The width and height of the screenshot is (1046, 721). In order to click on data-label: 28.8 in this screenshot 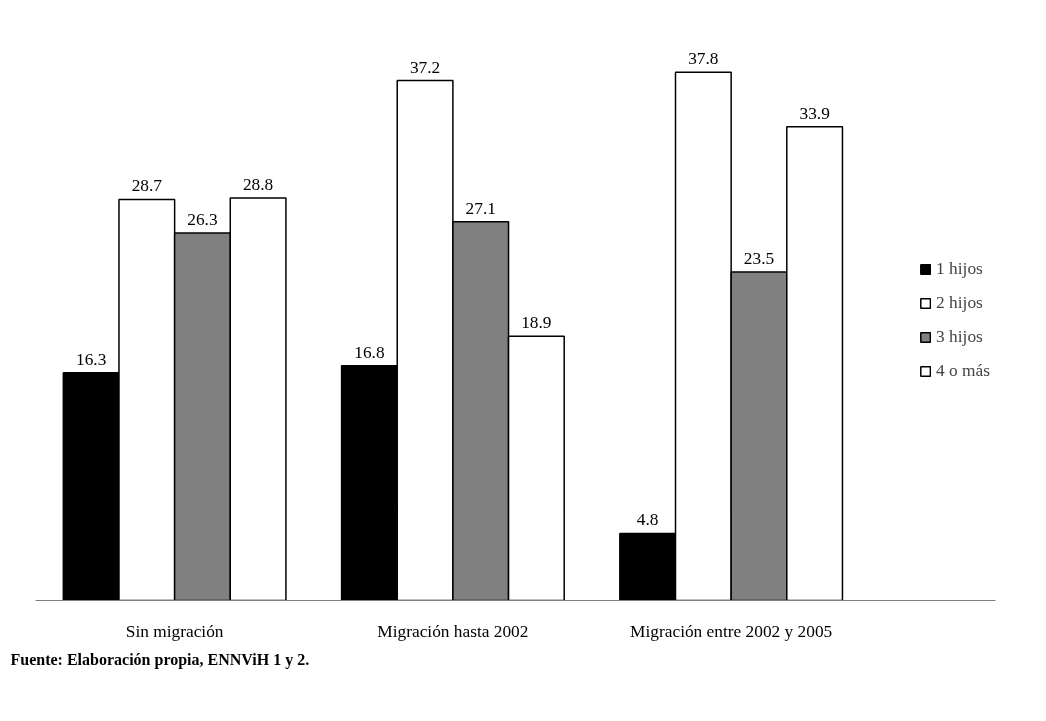, I will do `click(258, 184)`.